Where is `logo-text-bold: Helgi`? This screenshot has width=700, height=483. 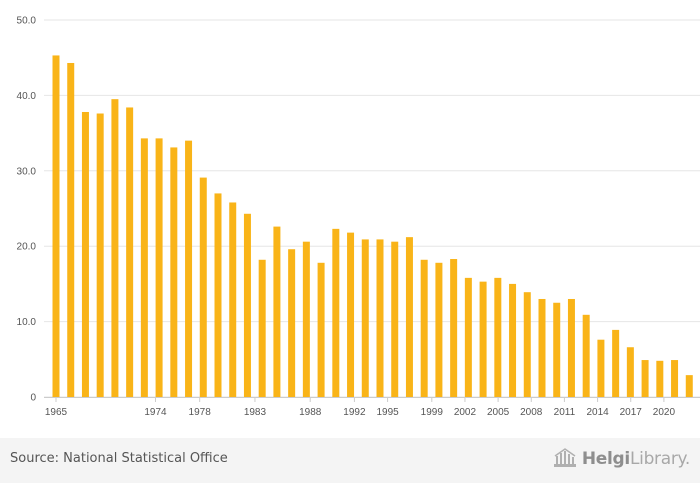
logo-text-bold: Helgi is located at coordinates (605, 459).